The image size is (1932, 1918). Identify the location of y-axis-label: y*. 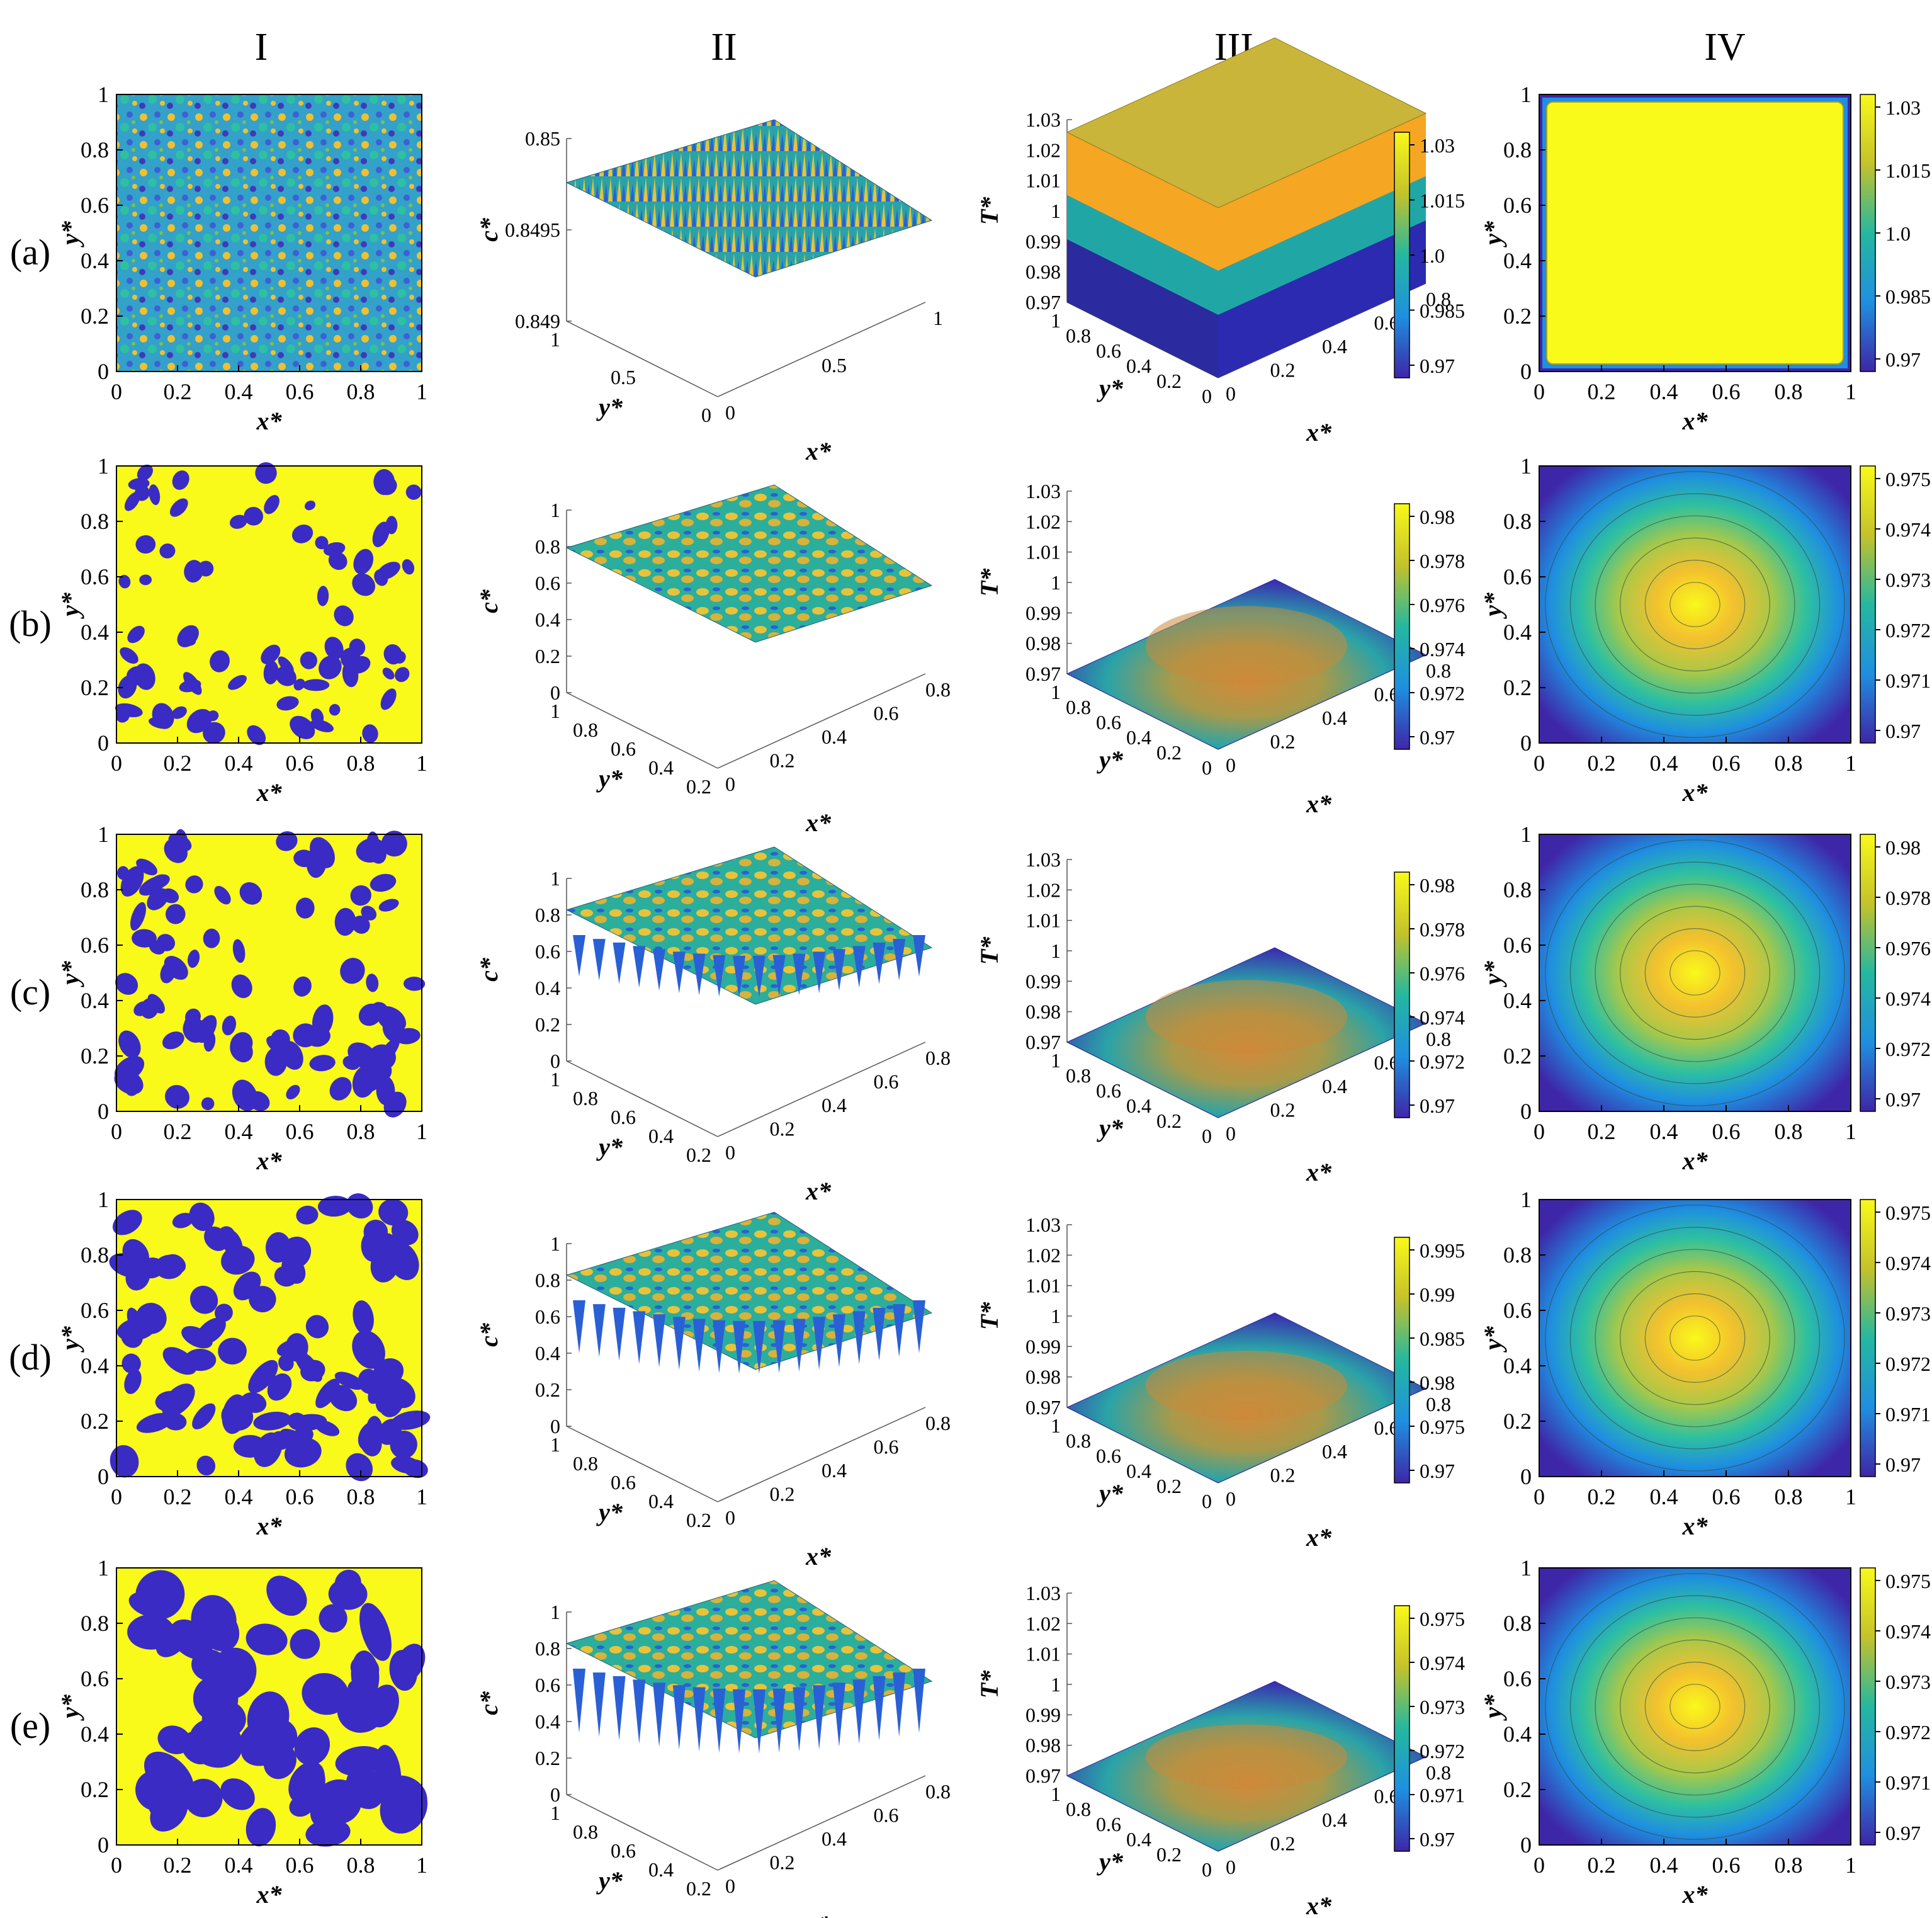
(609, 778).